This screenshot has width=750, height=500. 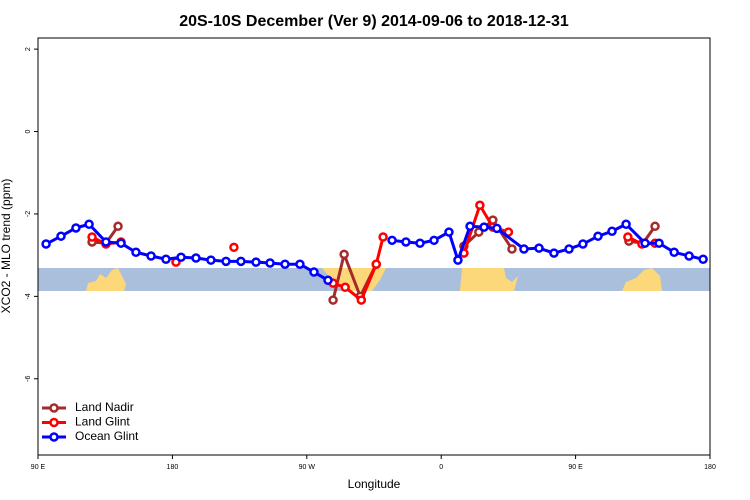 What do you see at coordinates (441, 467) in the screenshot?
I see `x-tick-label: 0` at bounding box center [441, 467].